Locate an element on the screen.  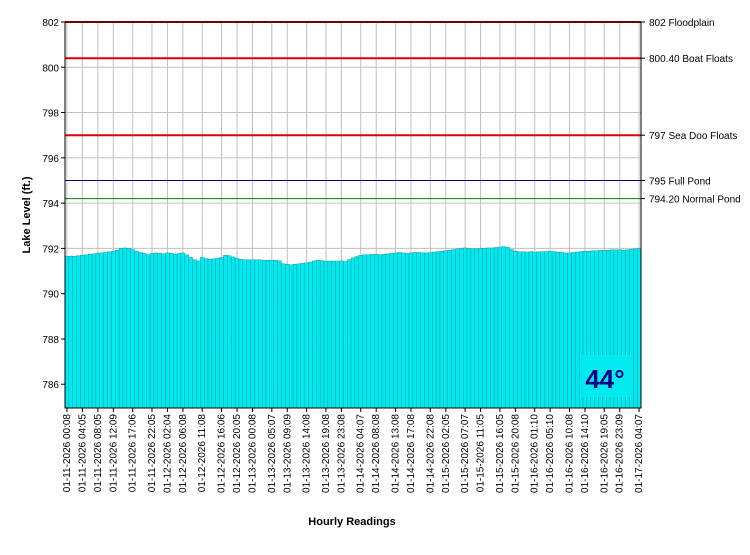
reference-label: 802 Floodplain is located at coordinates (682, 23).